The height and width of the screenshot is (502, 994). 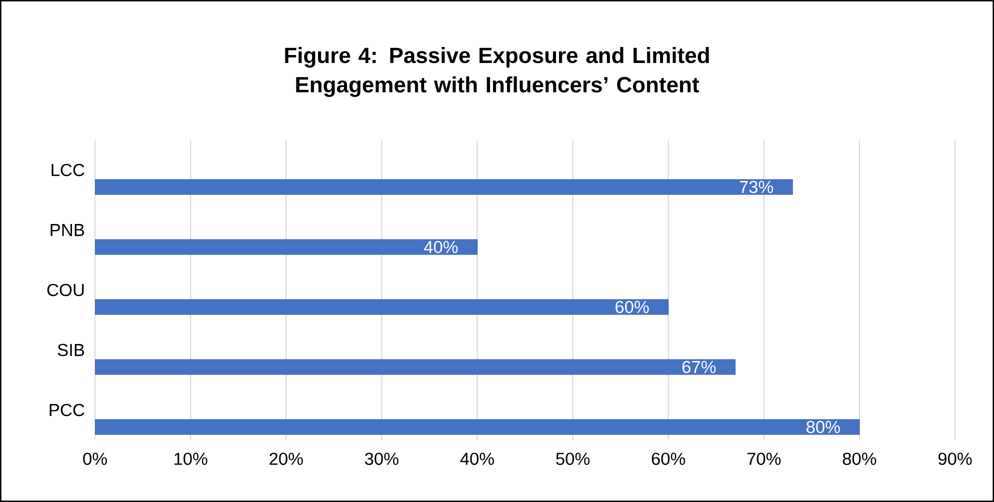 I want to click on y-tick-label: PNB, so click(x=67, y=230).